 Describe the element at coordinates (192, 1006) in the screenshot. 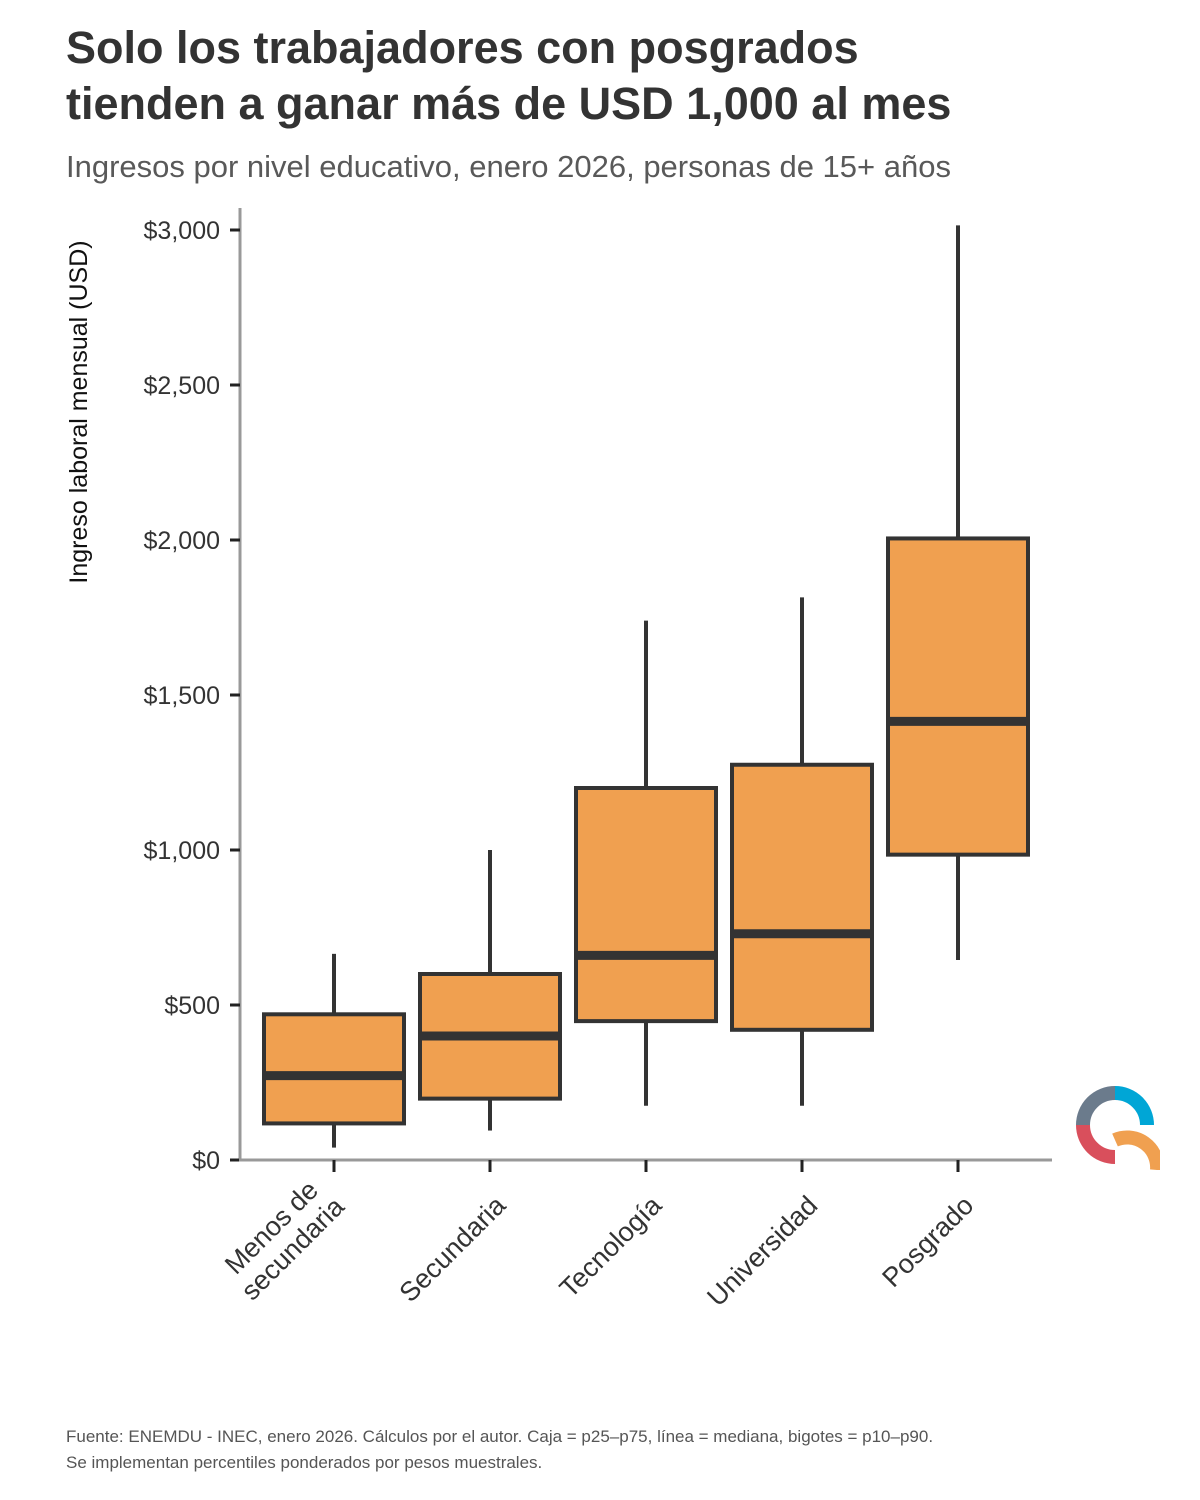

I see `y-tick-label: $500` at that location.